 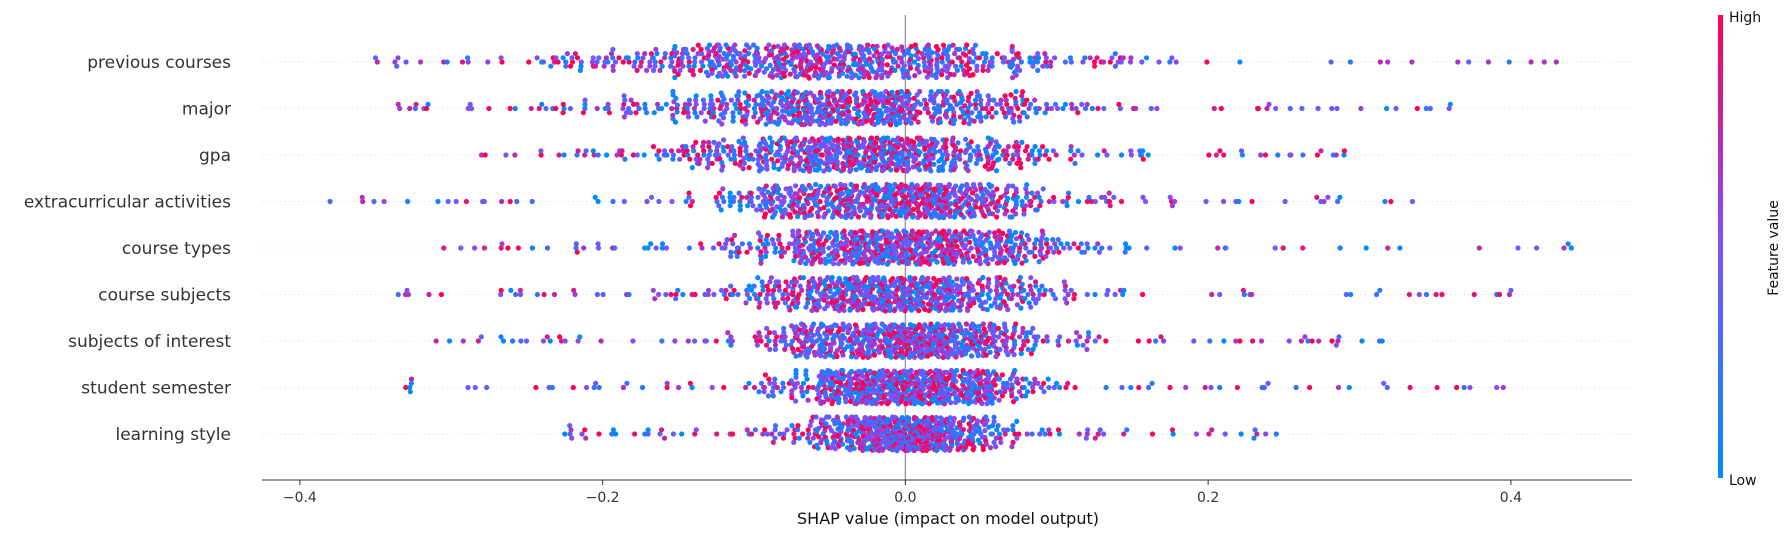 What do you see at coordinates (176, 249) in the screenshot?
I see `feature-label: course types` at bounding box center [176, 249].